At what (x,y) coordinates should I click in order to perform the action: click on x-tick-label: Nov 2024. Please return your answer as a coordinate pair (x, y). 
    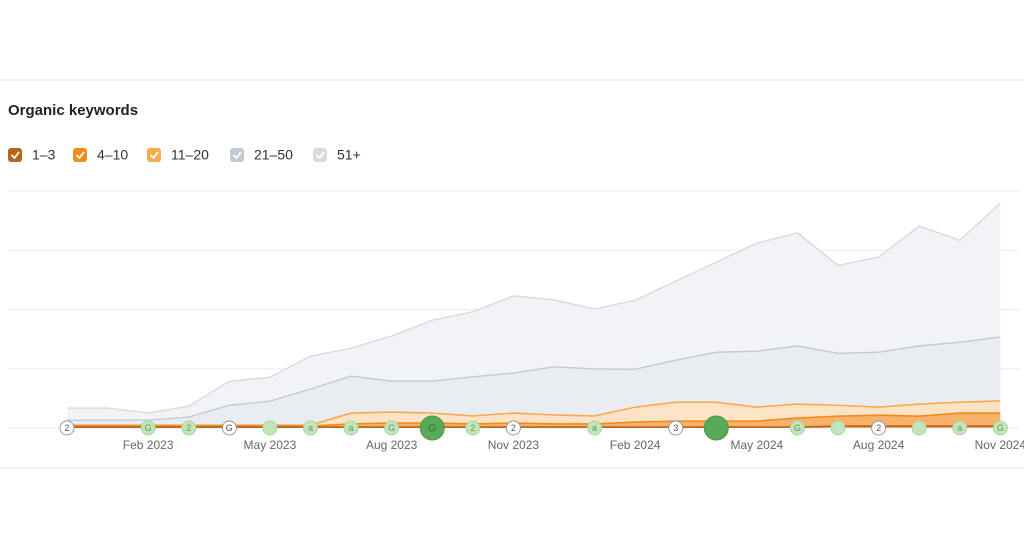
    Looking at the image, I should click on (999, 445).